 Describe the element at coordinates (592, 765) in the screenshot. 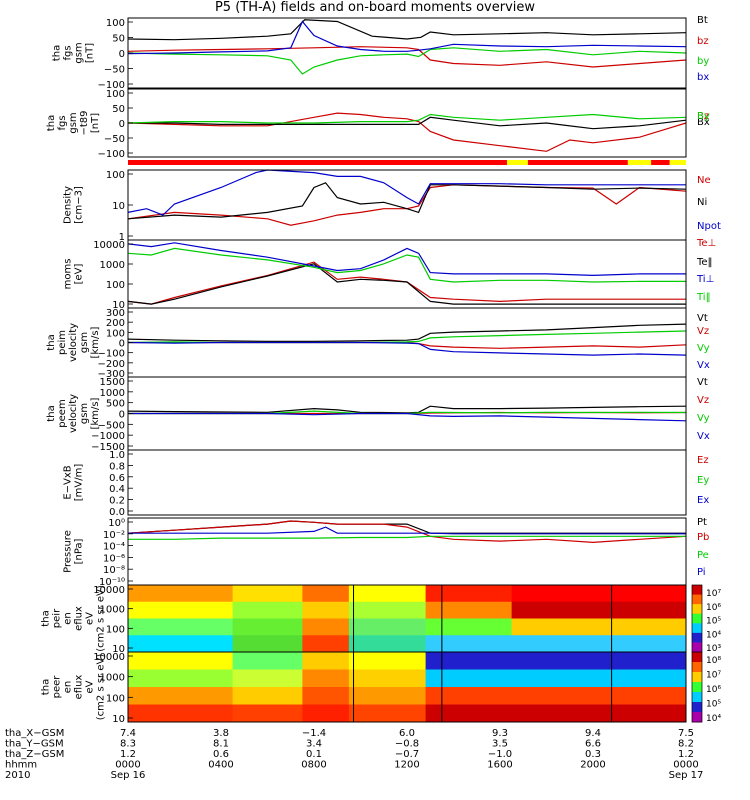

I see `footer-value: 2000` at that location.